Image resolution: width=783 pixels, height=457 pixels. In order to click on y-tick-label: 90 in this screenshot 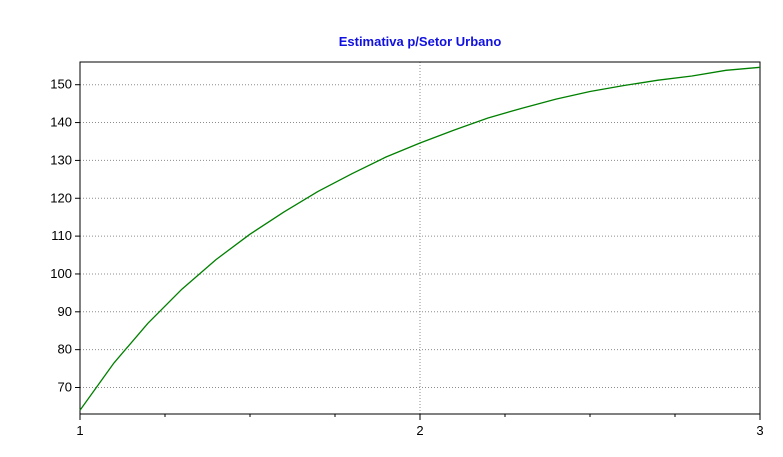, I will do `click(65, 311)`.